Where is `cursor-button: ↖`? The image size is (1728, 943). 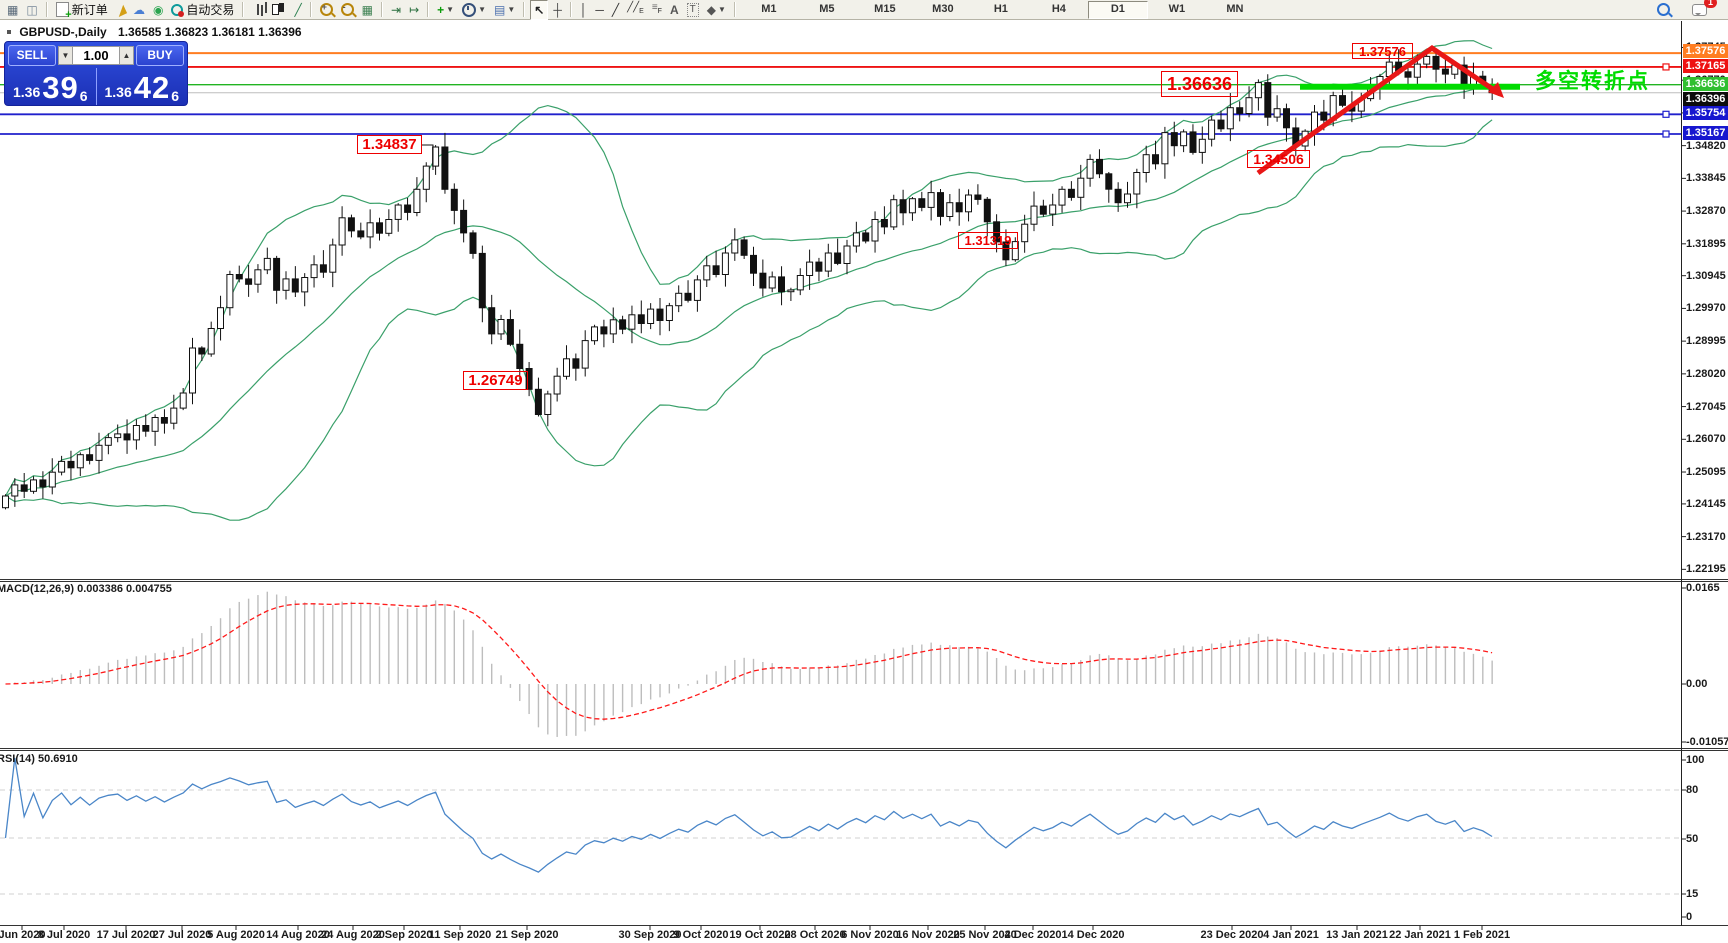 cursor-button: ↖ is located at coordinates (539, 10).